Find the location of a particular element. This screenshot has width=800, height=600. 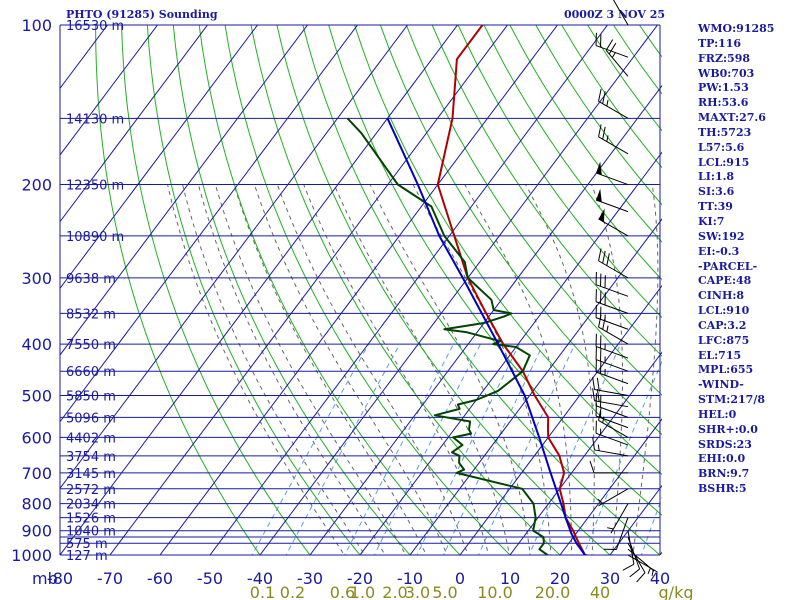

mixing-ratio-label: 5.0 is located at coordinates (444, 591).